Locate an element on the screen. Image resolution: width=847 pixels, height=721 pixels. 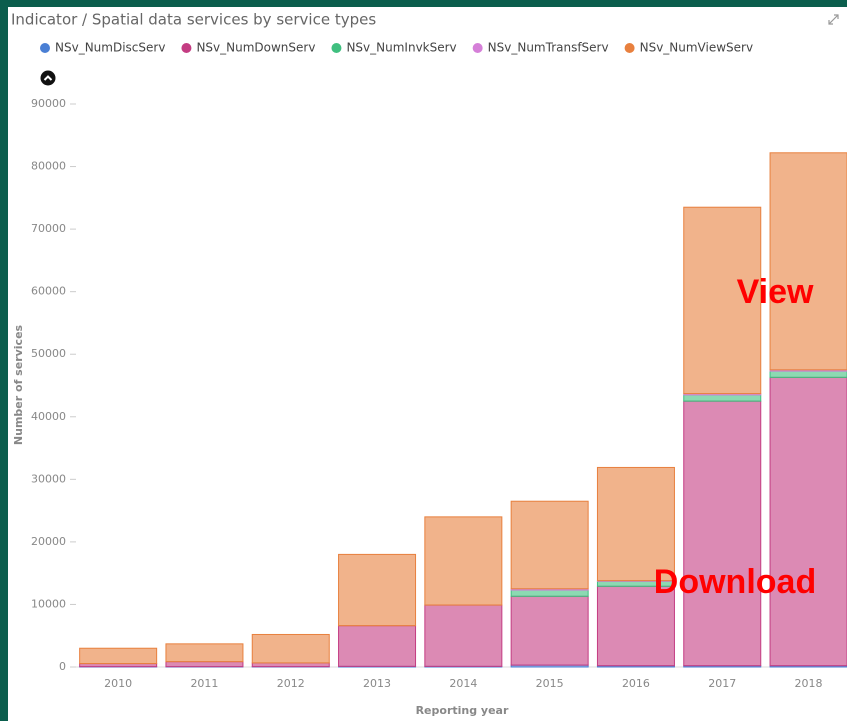
y-tick-label: 70000 is located at coordinates (48, 228).